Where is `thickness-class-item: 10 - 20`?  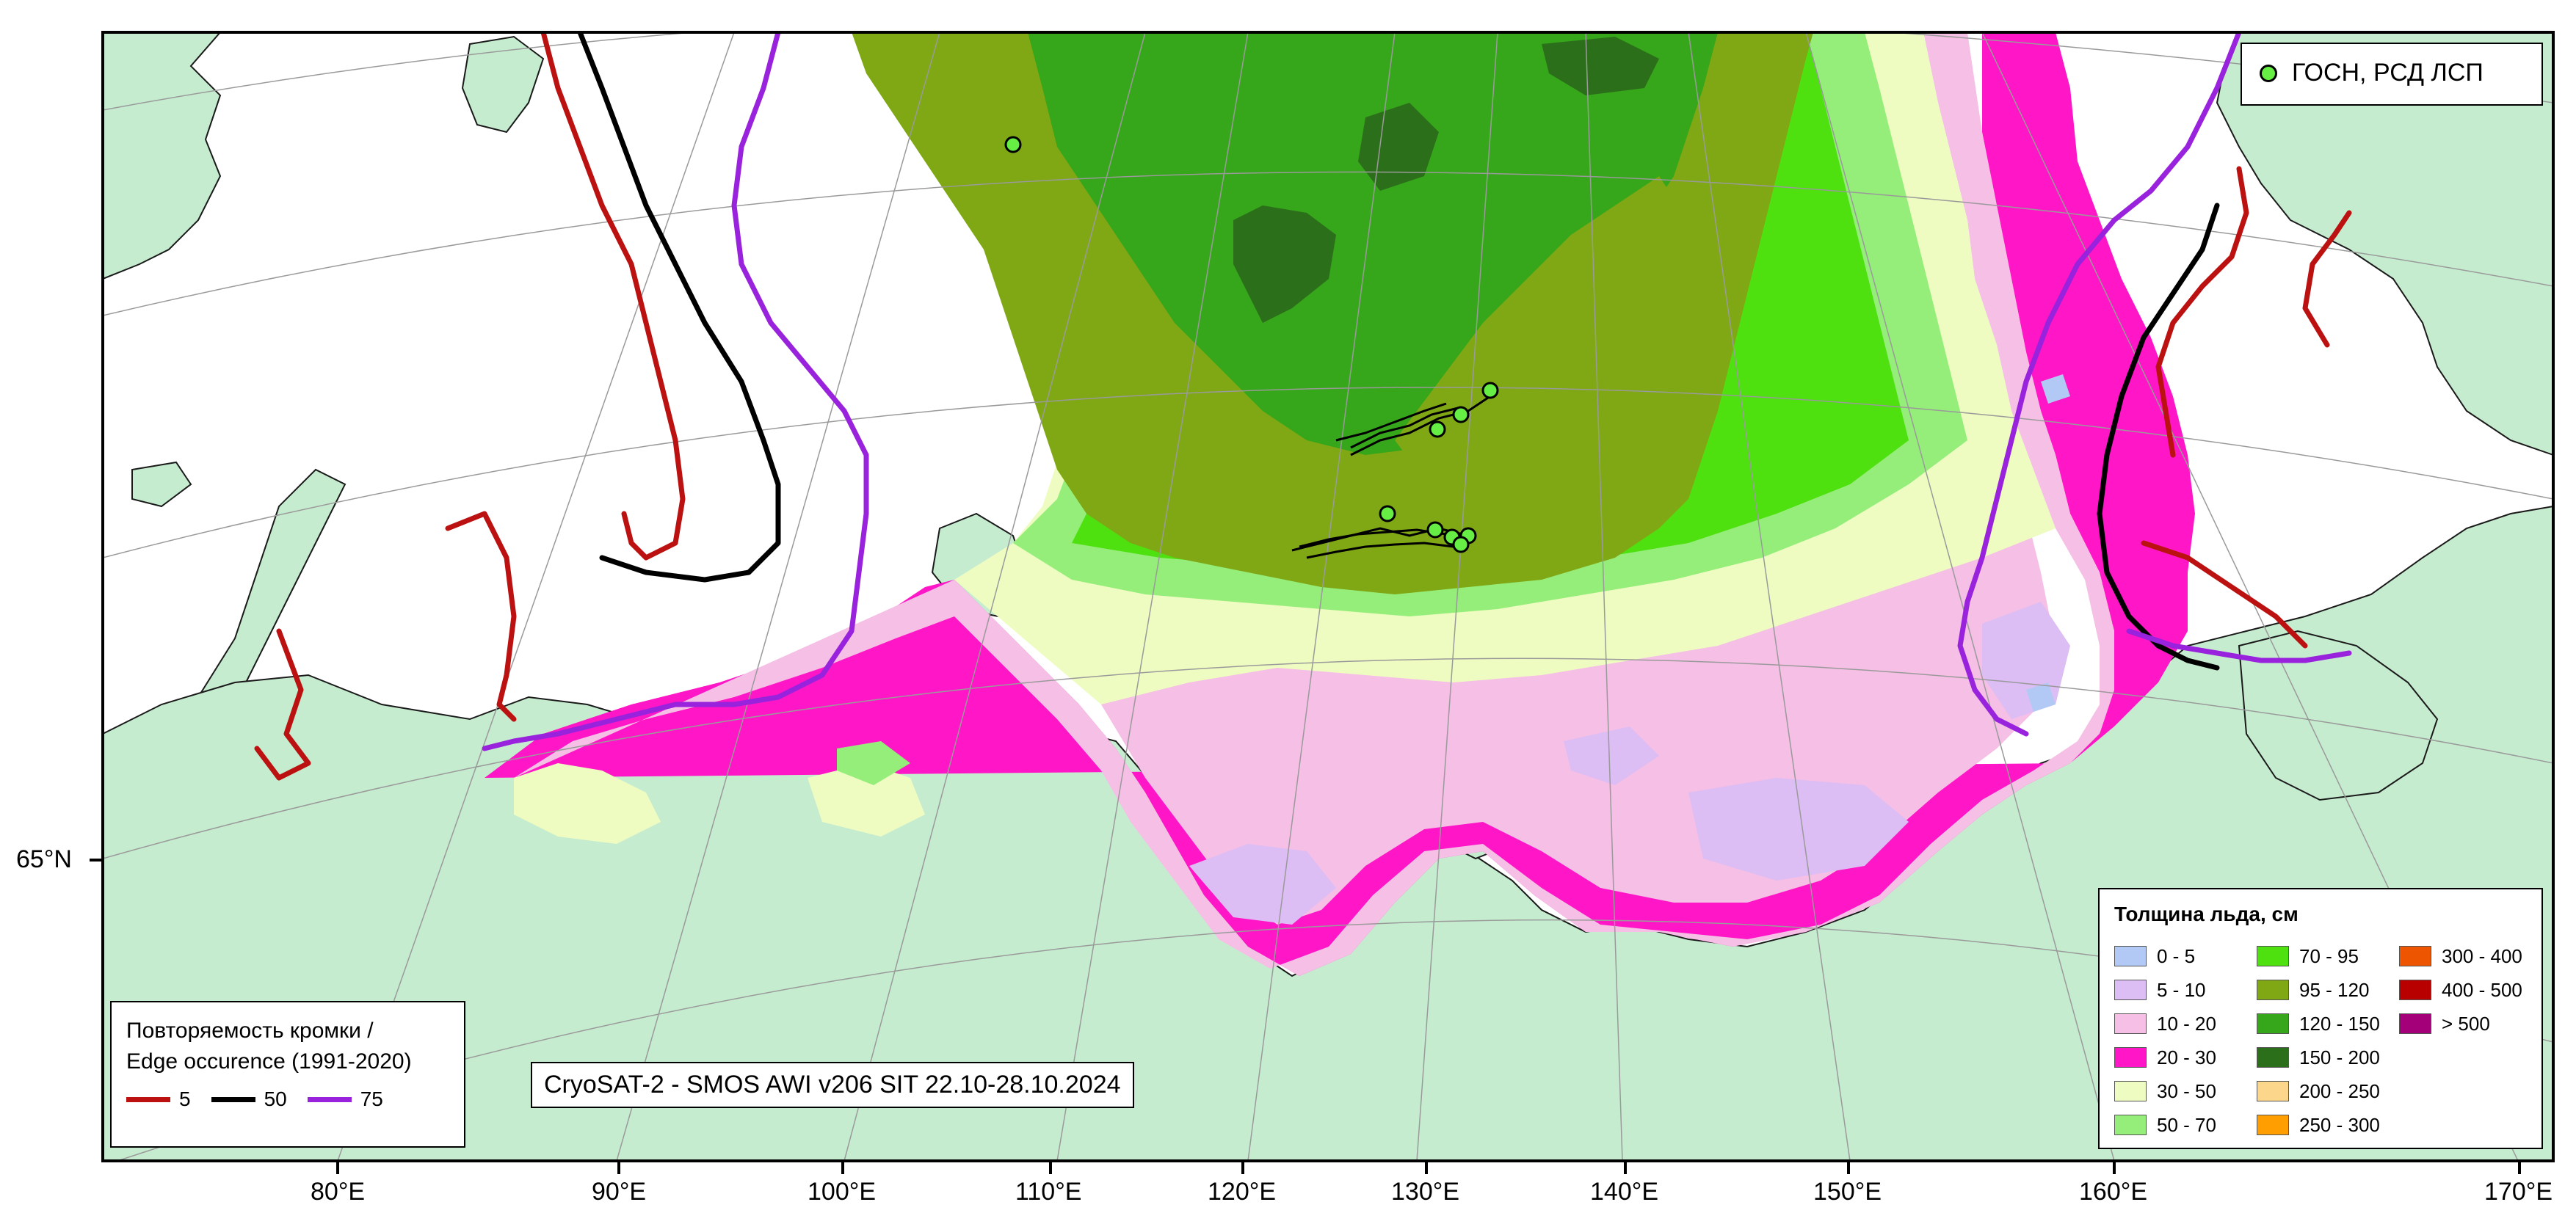 thickness-class-item: 10 - 20 is located at coordinates (2178, 1024).